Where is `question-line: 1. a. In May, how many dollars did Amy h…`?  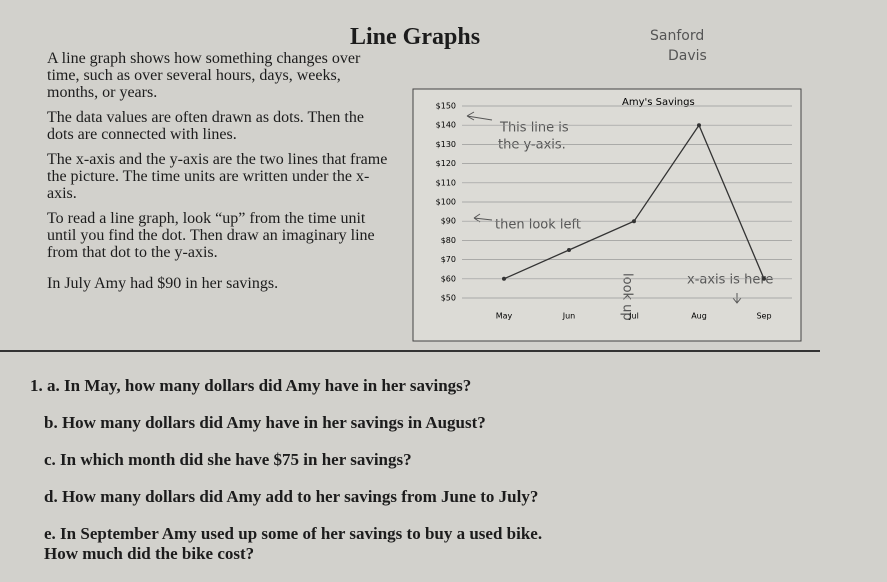 question-line: 1. a. In May, how many dollars did Amy h… is located at coordinates (251, 385).